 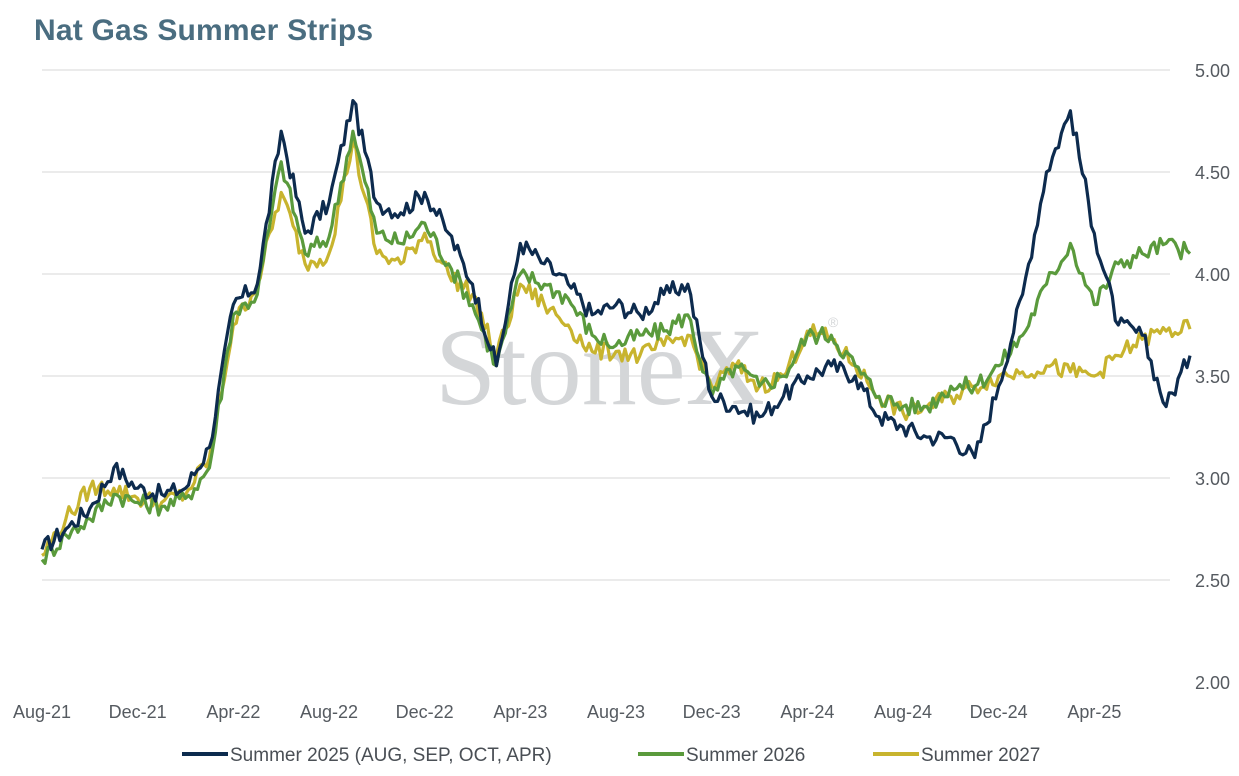 What do you see at coordinates (903, 712) in the screenshot?
I see `x-tick-label: Aug-24` at bounding box center [903, 712].